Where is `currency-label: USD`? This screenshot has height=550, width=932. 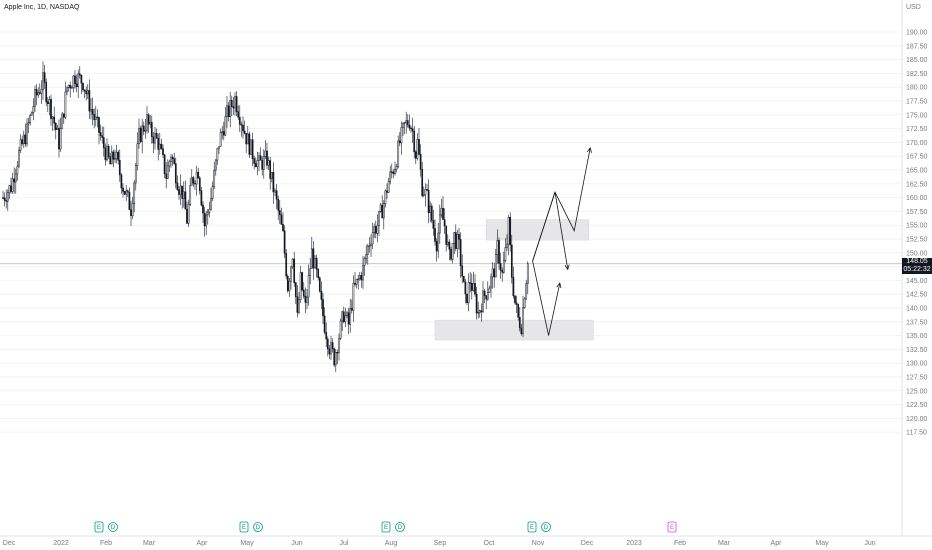 currency-label: USD is located at coordinates (913, 7).